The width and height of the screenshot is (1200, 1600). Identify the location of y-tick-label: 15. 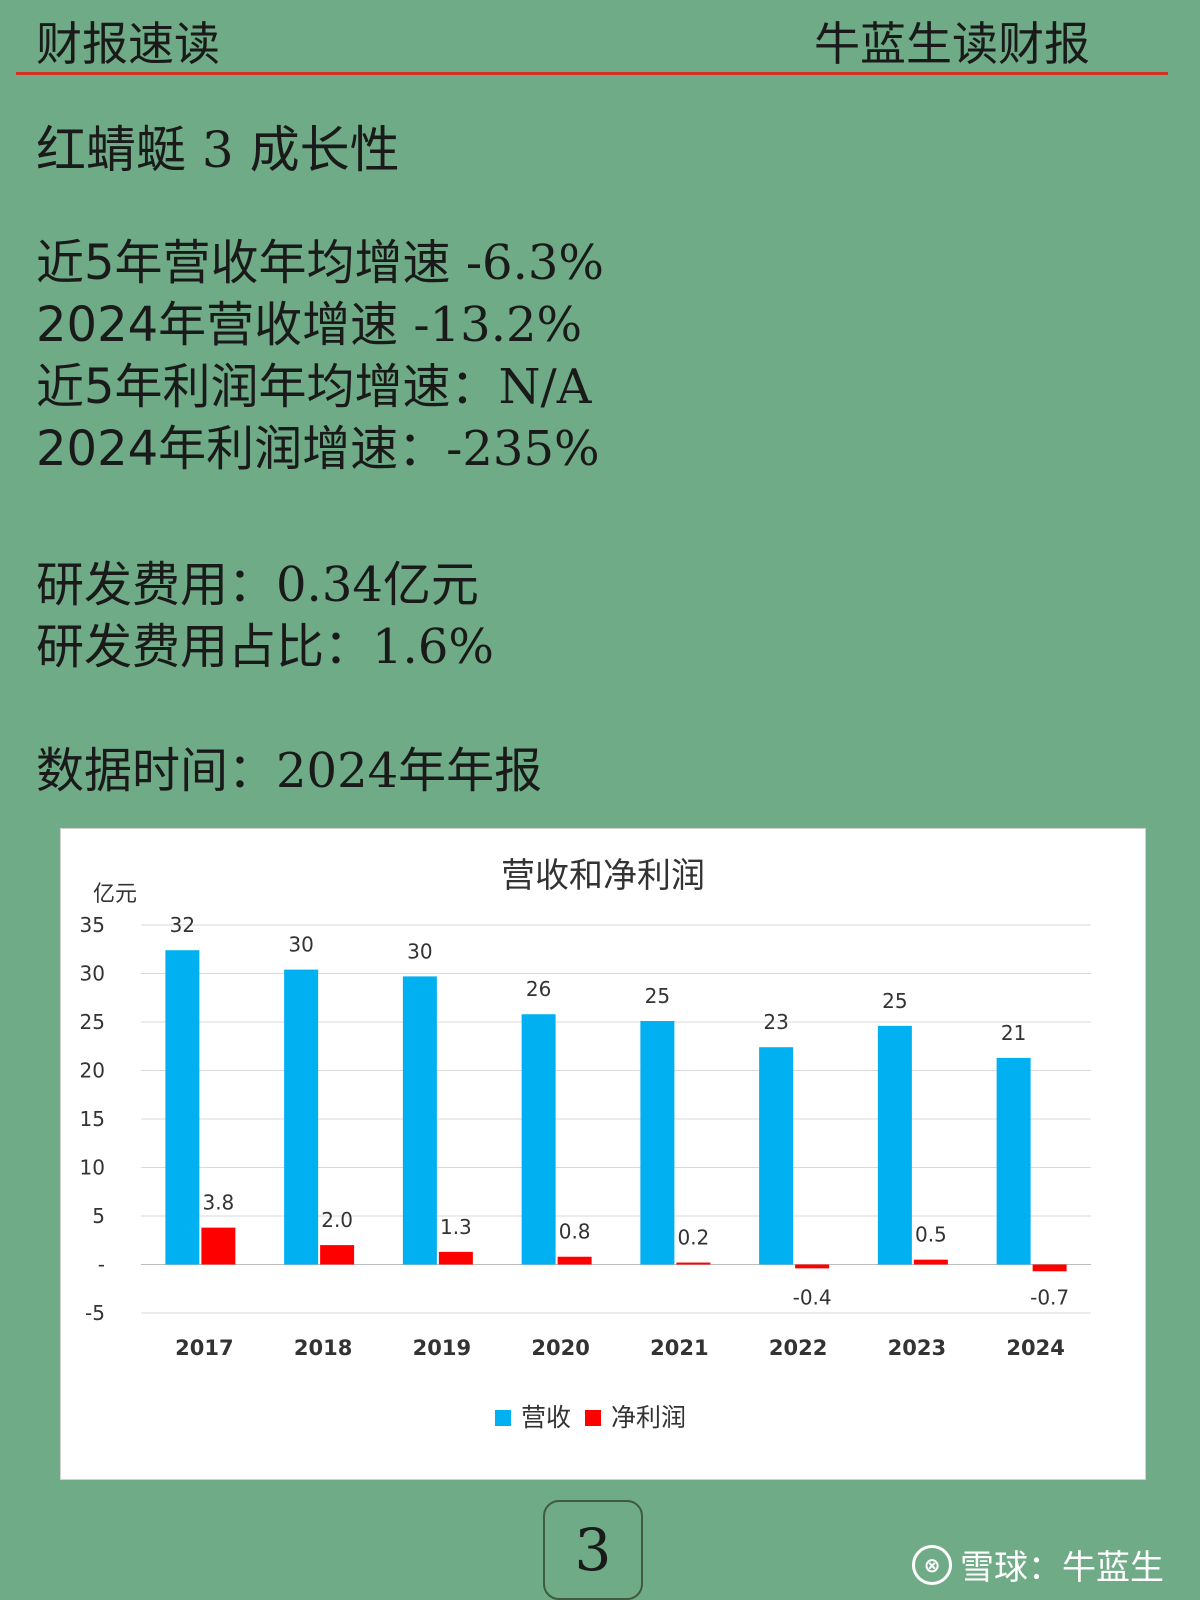
(92, 1119).